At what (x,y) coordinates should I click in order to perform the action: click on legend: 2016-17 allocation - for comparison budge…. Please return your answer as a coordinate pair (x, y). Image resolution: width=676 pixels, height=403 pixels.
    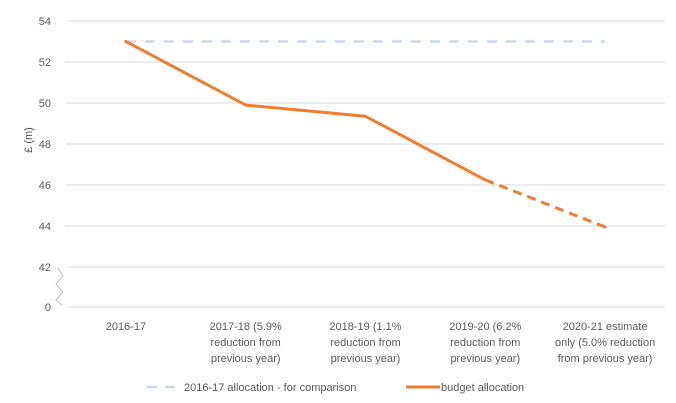
    Looking at the image, I should click on (335, 388).